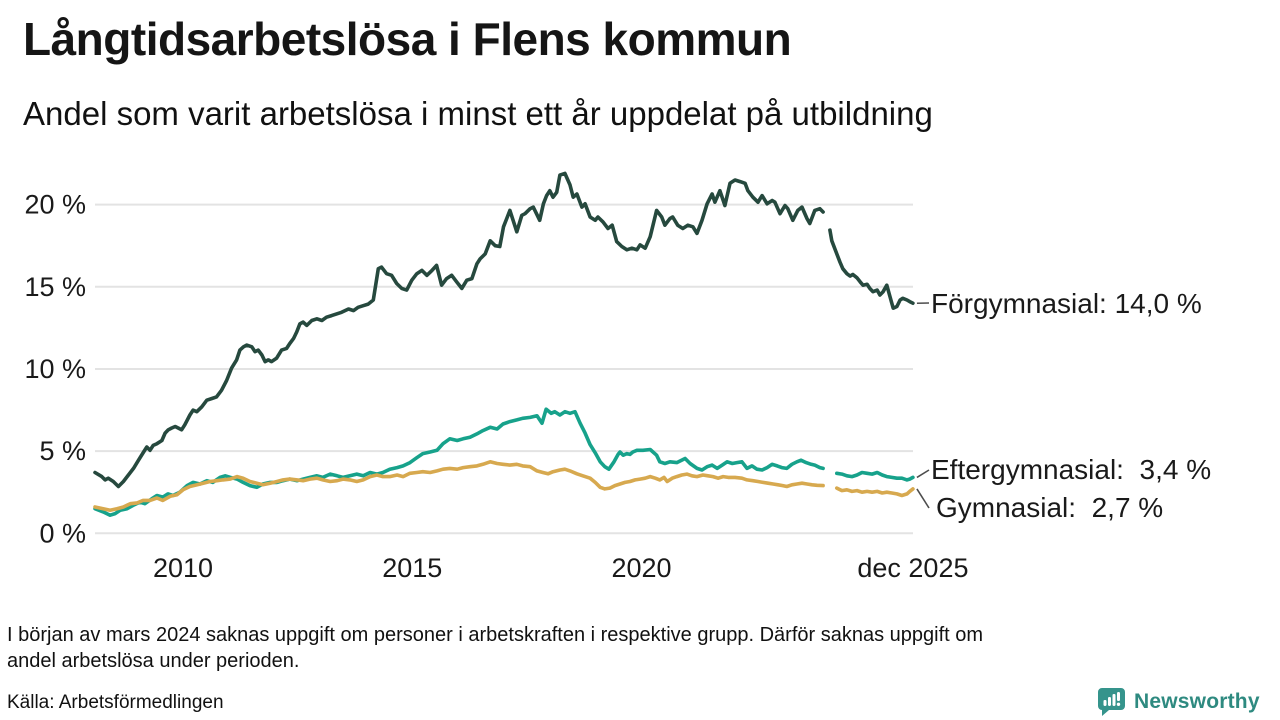  What do you see at coordinates (183, 568) in the screenshot?
I see `x-axis-tick-label: 2010` at bounding box center [183, 568].